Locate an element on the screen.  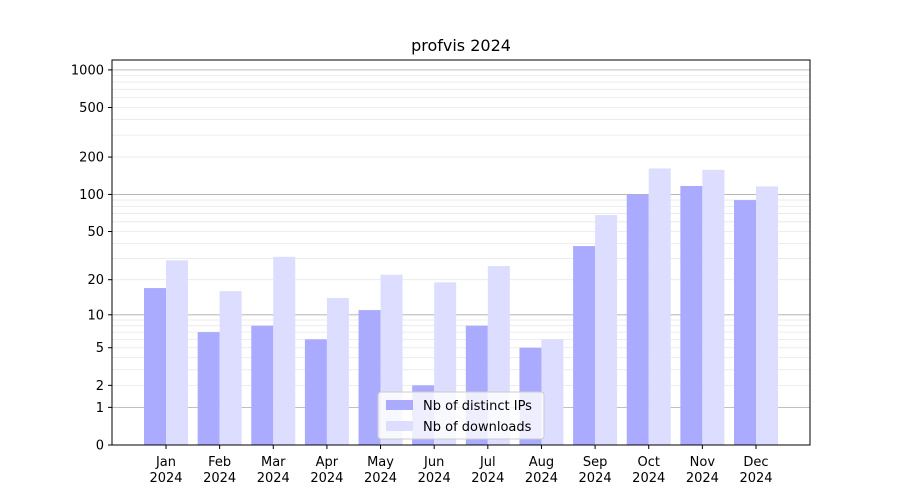
y-tick-label: 1000 is located at coordinates (87, 70).